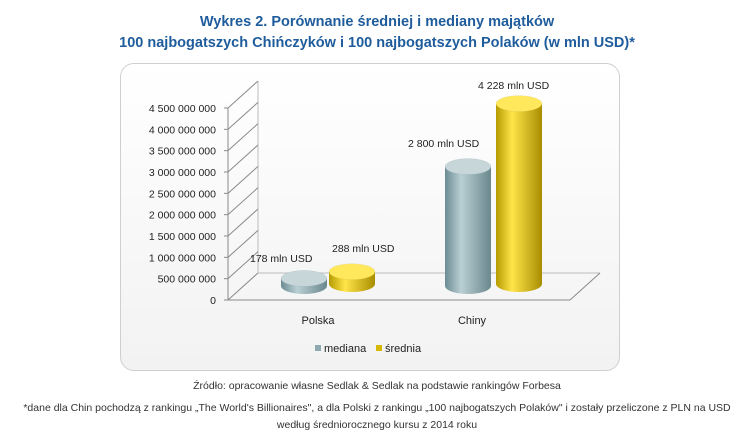  What do you see at coordinates (213, 301) in the screenshot?
I see `y-tick-label: 0` at bounding box center [213, 301].